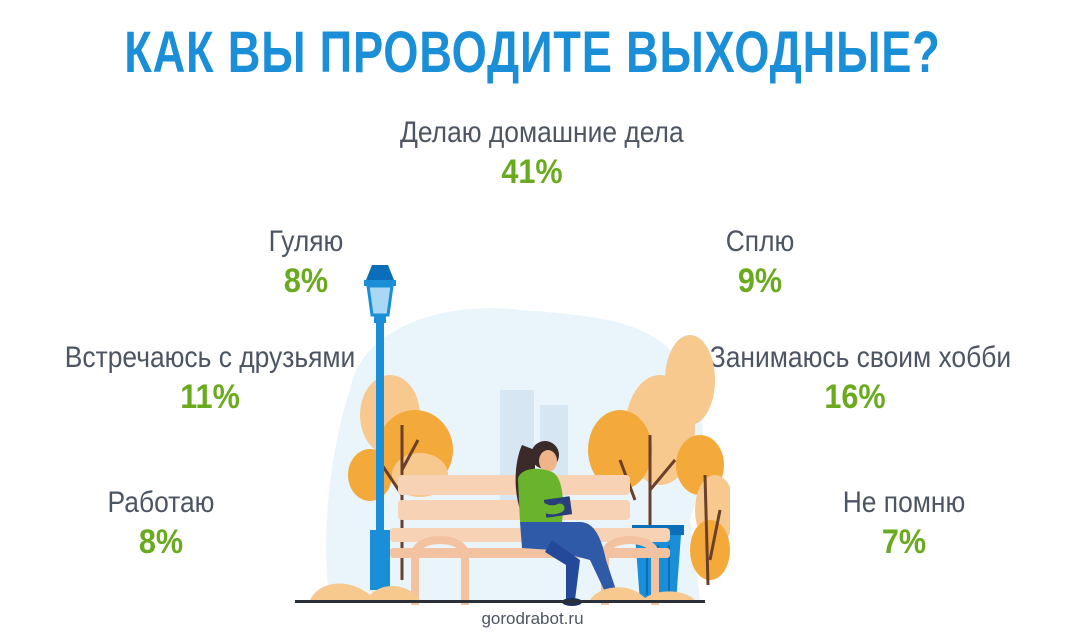 The height and width of the screenshot is (635, 1065). I want to click on answer-label: Делаю домашние дела, so click(542, 132).